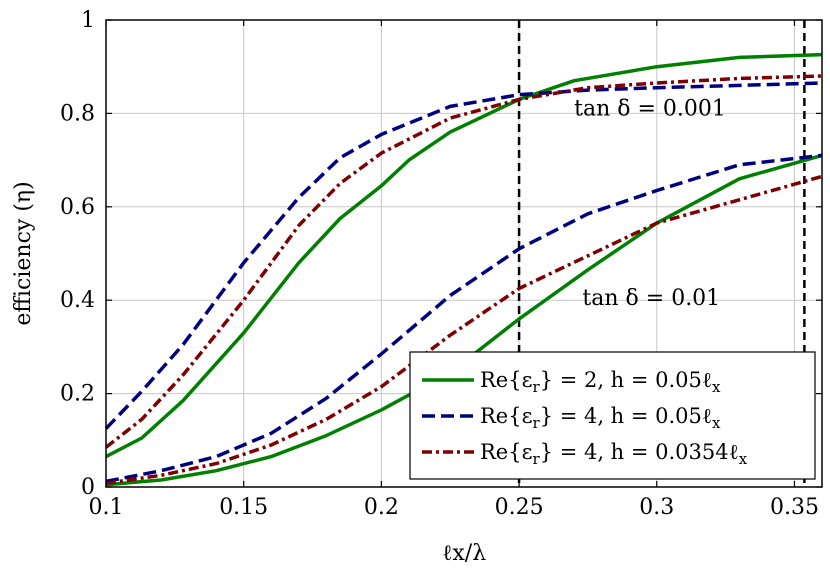  What do you see at coordinates (650, 204) in the screenshot?
I see `annotations: tan δ = 0.001 tan δ = 0.01` at bounding box center [650, 204].